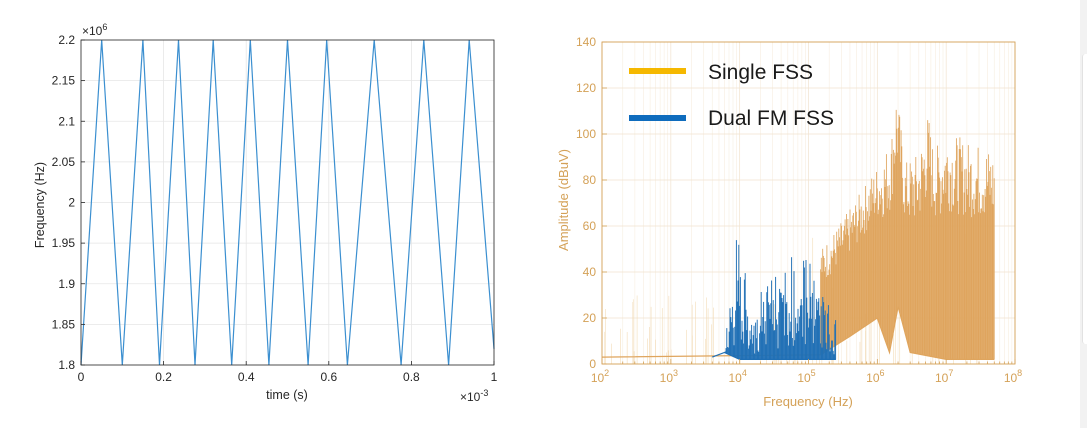 Image resolution: width=1087 pixels, height=428 pixels. Describe the element at coordinates (590, 226) in the screenshot. I see `right-y-tick-label: 60` at that location.